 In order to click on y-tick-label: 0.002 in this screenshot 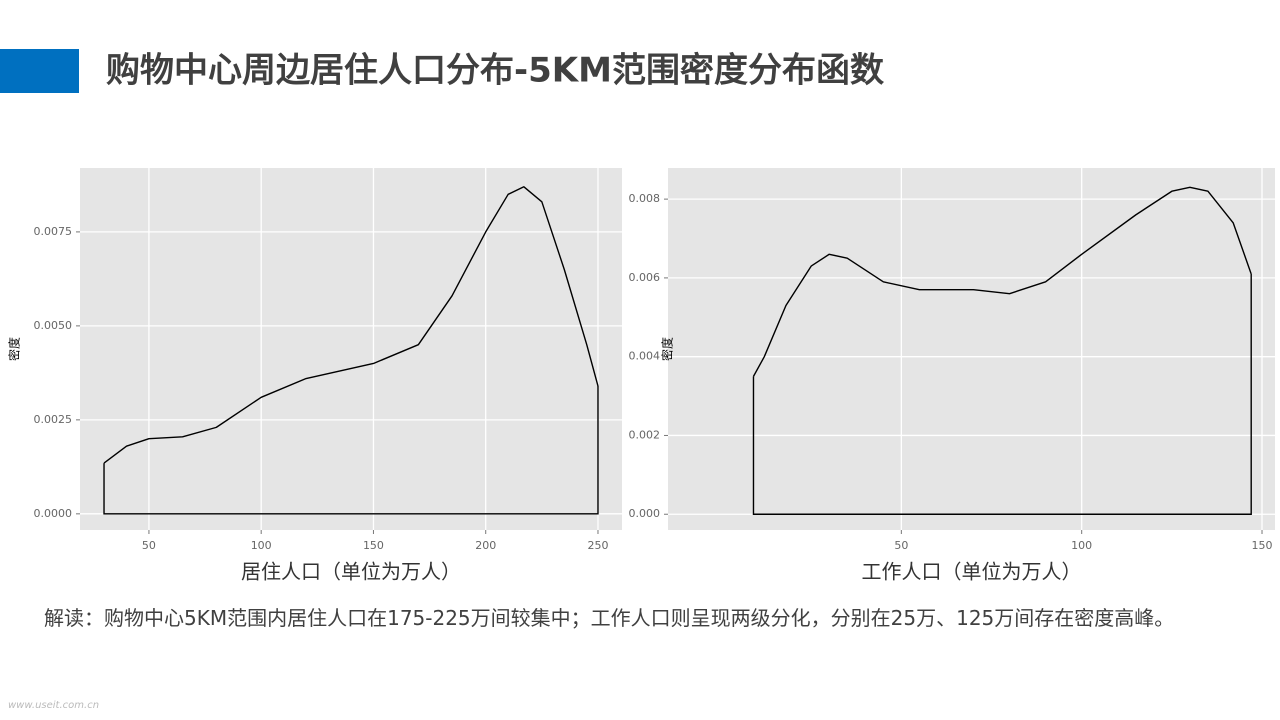, I will do `click(645, 434)`.